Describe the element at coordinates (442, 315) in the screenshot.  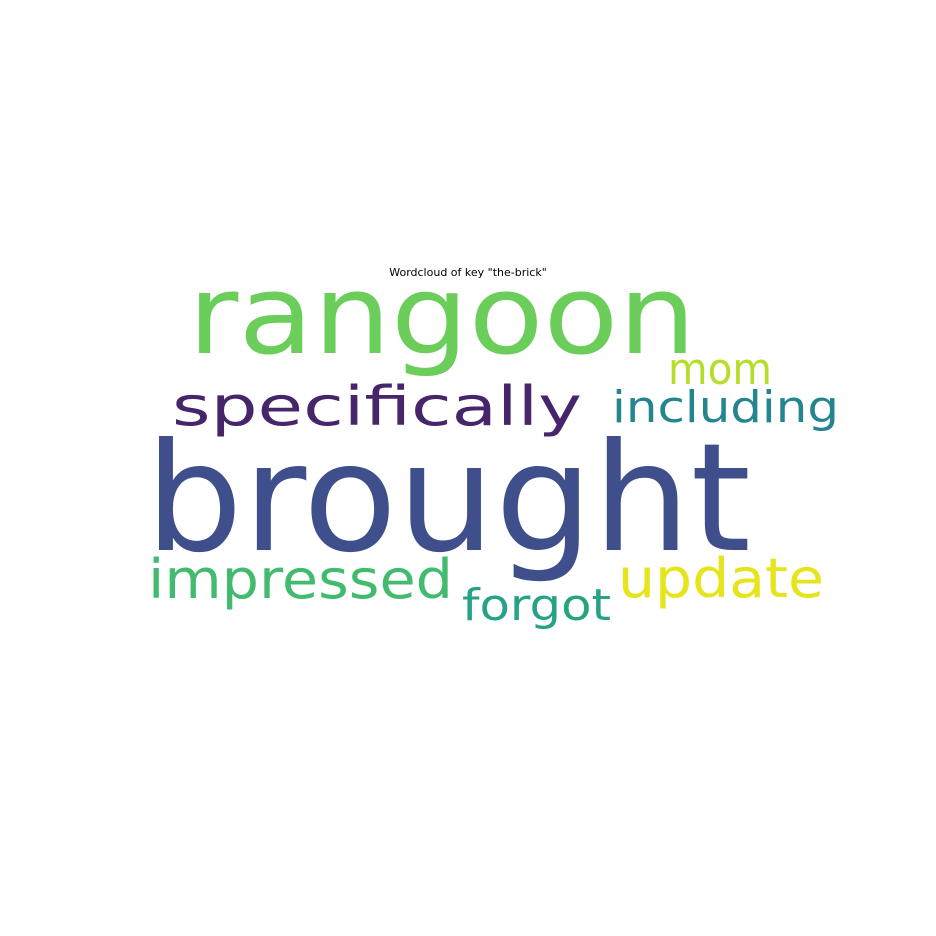
I see `word-rangoon: rangoon` at that location.